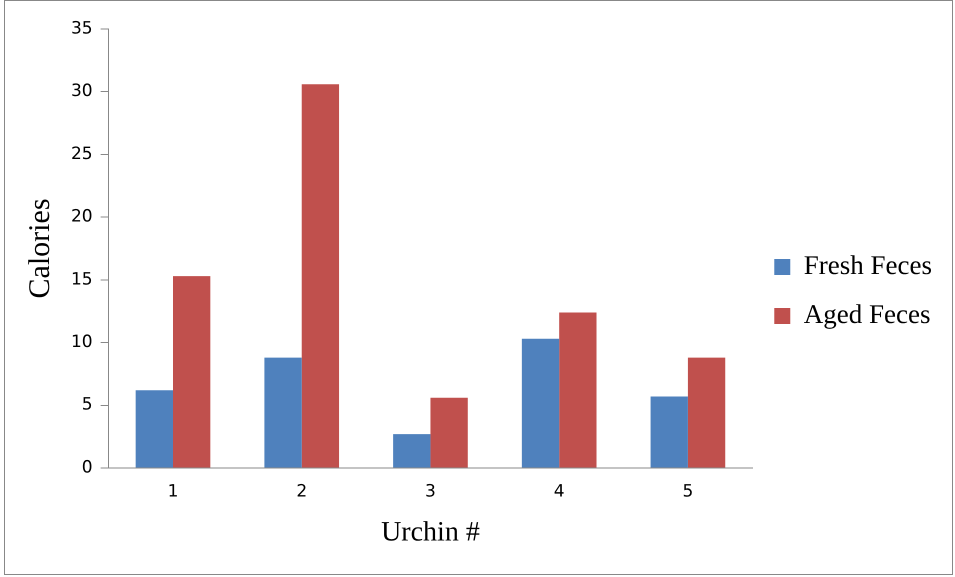 The height and width of the screenshot is (577, 955). What do you see at coordinates (430, 532) in the screenshot?
I see `x-axis-title: Urchin #` at bounding box center [430, 532].